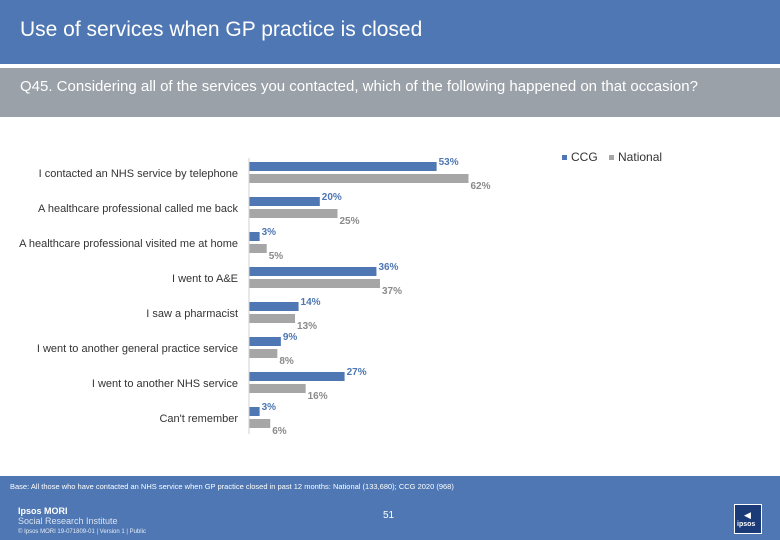 The width and height of the screenshot is (780, 540). What do you see at coordinates (311, 302) in the screenshot?
I see `data-label-ccg-4: 14%` at bounding box center [311, 302].